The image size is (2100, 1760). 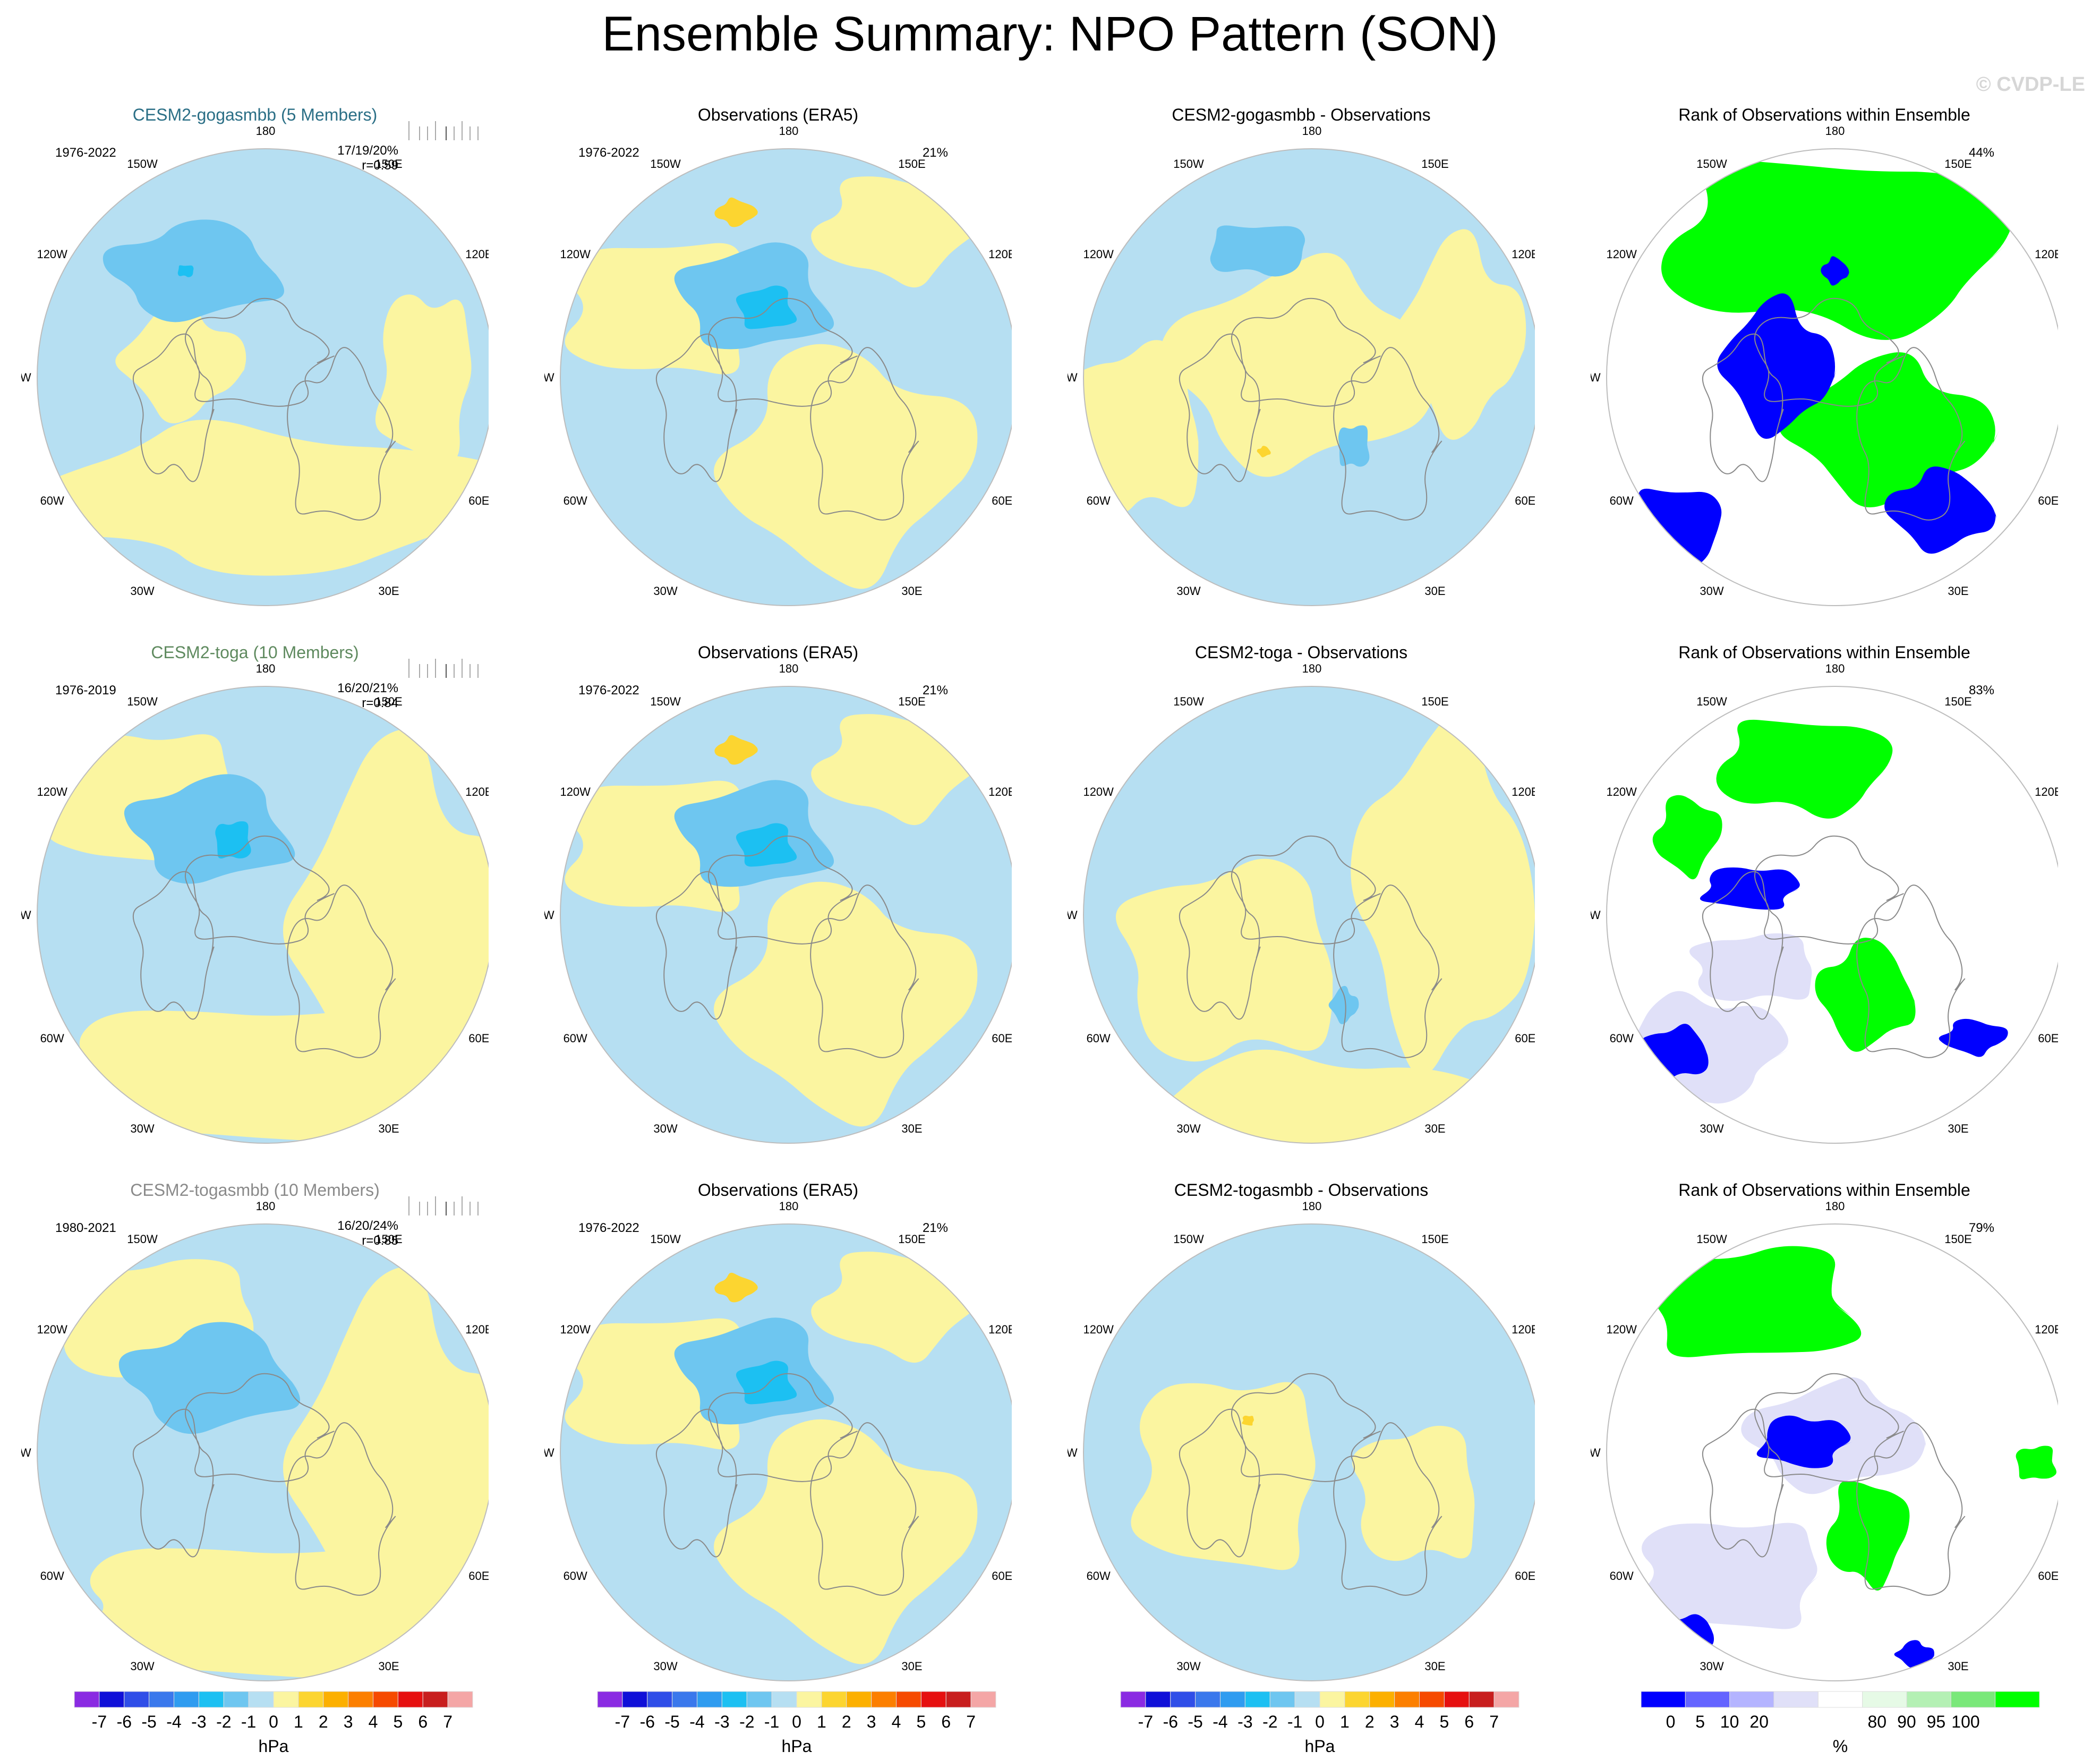 I want to click on lon-label: 150W, so click(x=665, y=701).